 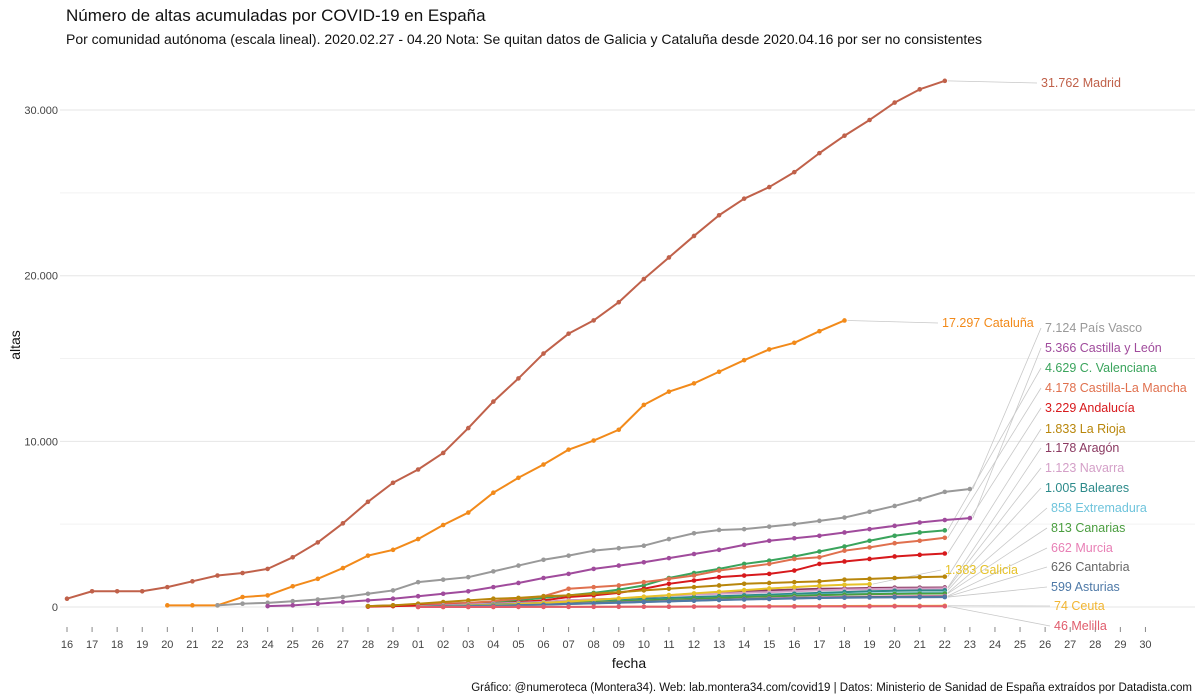 What do you see at coordinates (1080, 626) in the screenshot?
I see `series-end-label: 46 Melilla` at bounding box center [1080, 626].